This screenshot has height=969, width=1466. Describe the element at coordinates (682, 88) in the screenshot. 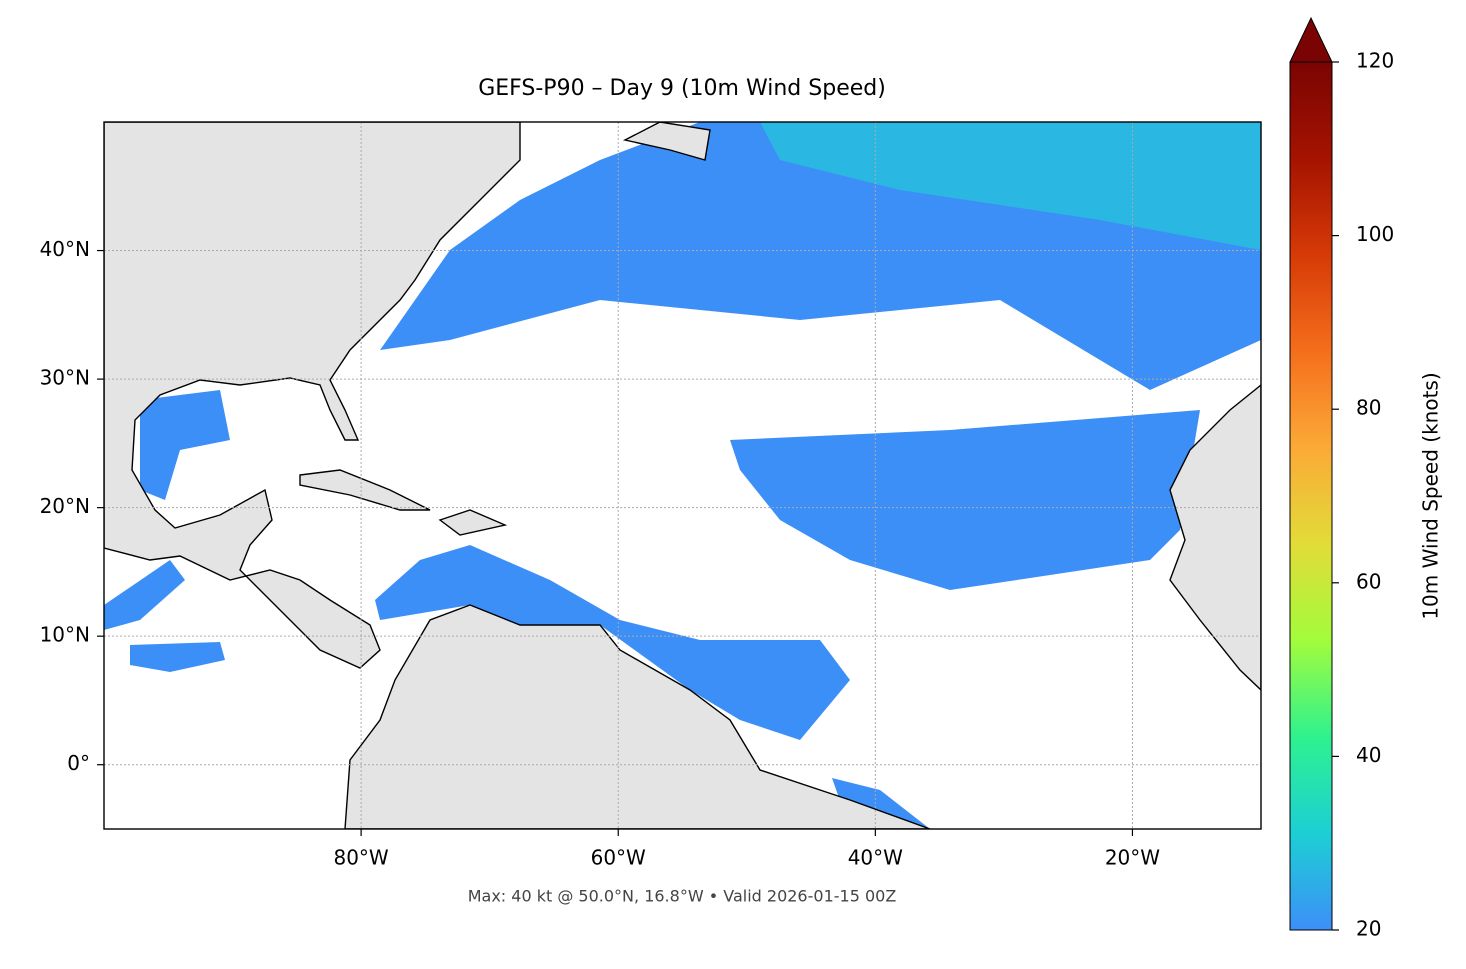

I see `chart-title: GEFS-P90 – Day 9 (10m Wind Speed)` at that location.